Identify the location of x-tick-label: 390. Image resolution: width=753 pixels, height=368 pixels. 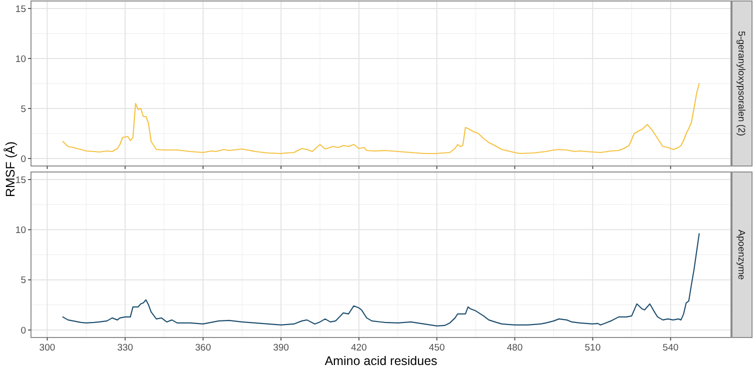
(281, 348).